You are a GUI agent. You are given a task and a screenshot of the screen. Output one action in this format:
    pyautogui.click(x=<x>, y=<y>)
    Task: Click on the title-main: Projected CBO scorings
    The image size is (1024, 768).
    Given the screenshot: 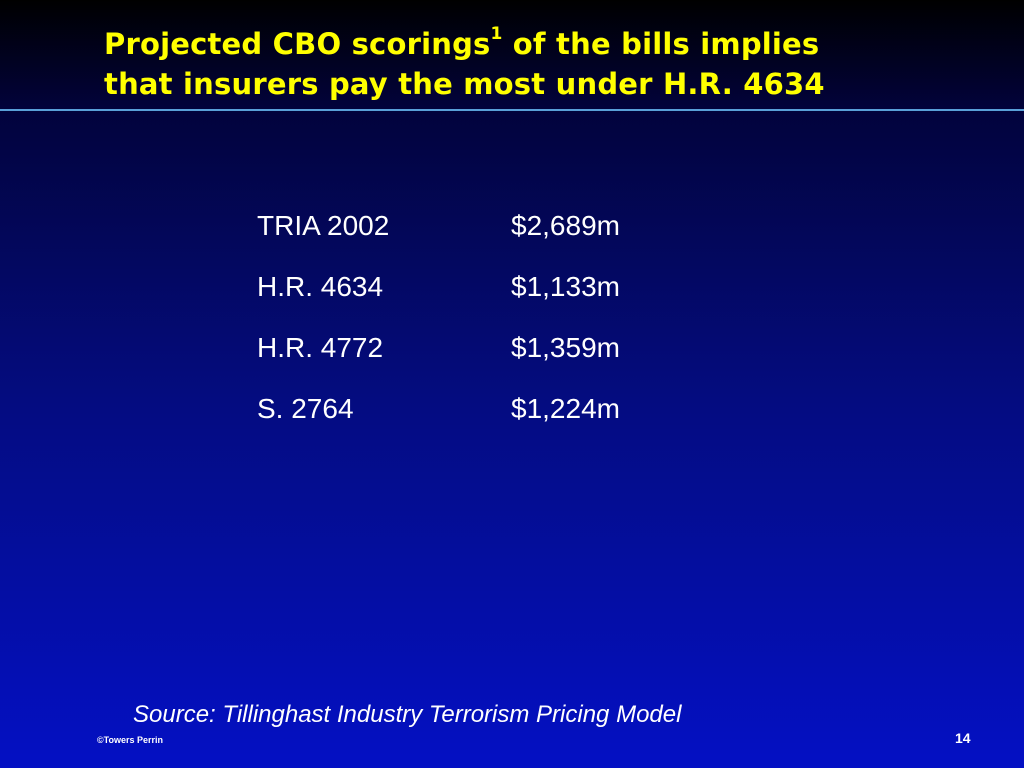 What is the action you would take?
    pyautogui.click(x=297, y=44)
    